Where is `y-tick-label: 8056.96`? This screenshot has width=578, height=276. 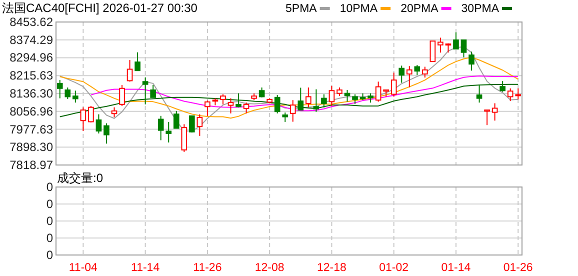
y-tick-label: 8056.96 is located at coordinates (32, 111).